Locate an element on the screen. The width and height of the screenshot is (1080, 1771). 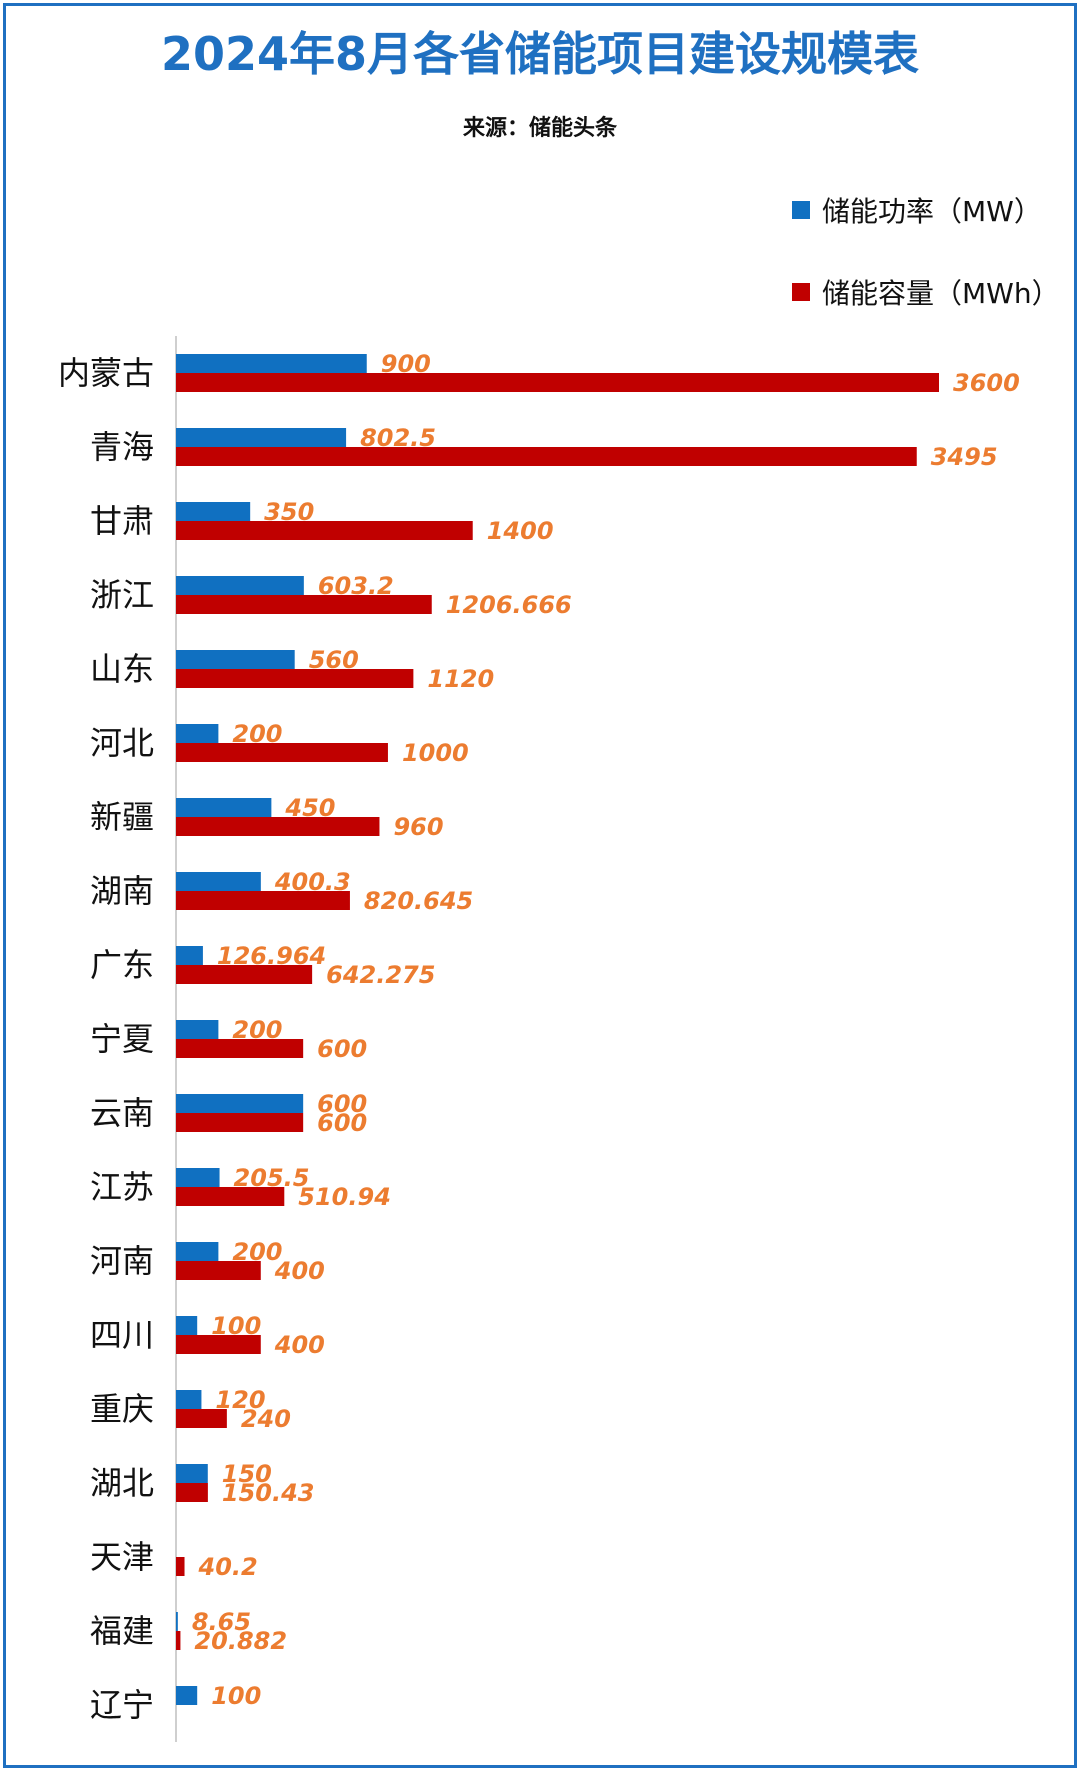
y-tick-label: 江苏 is located at coordinates (122, 1187).